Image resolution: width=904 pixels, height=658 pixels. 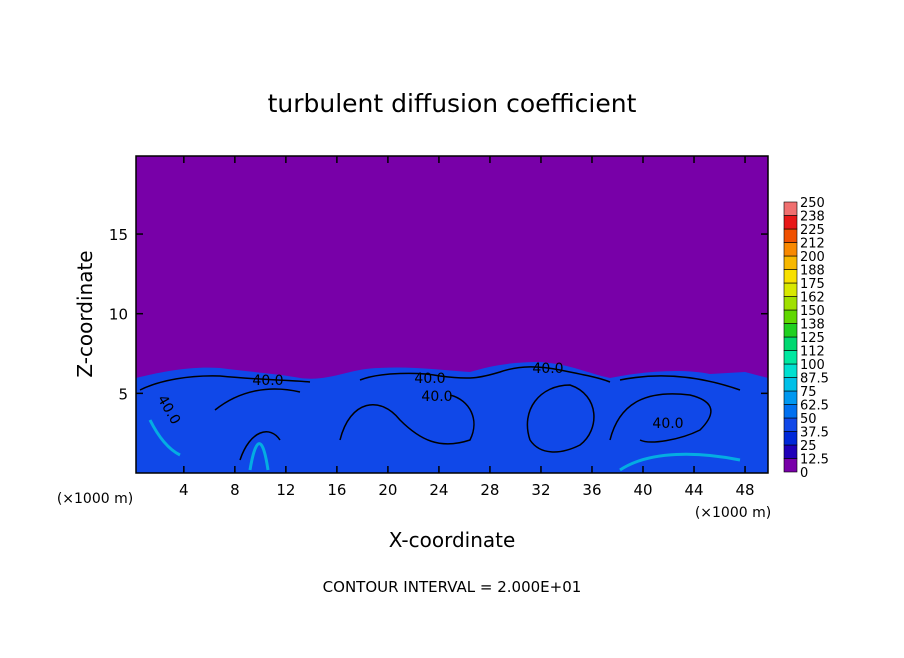 What do you see at coordinates (118, 315) in the screenshot?
I see `y-tick-label: 10` at bounding box center [118, 315].